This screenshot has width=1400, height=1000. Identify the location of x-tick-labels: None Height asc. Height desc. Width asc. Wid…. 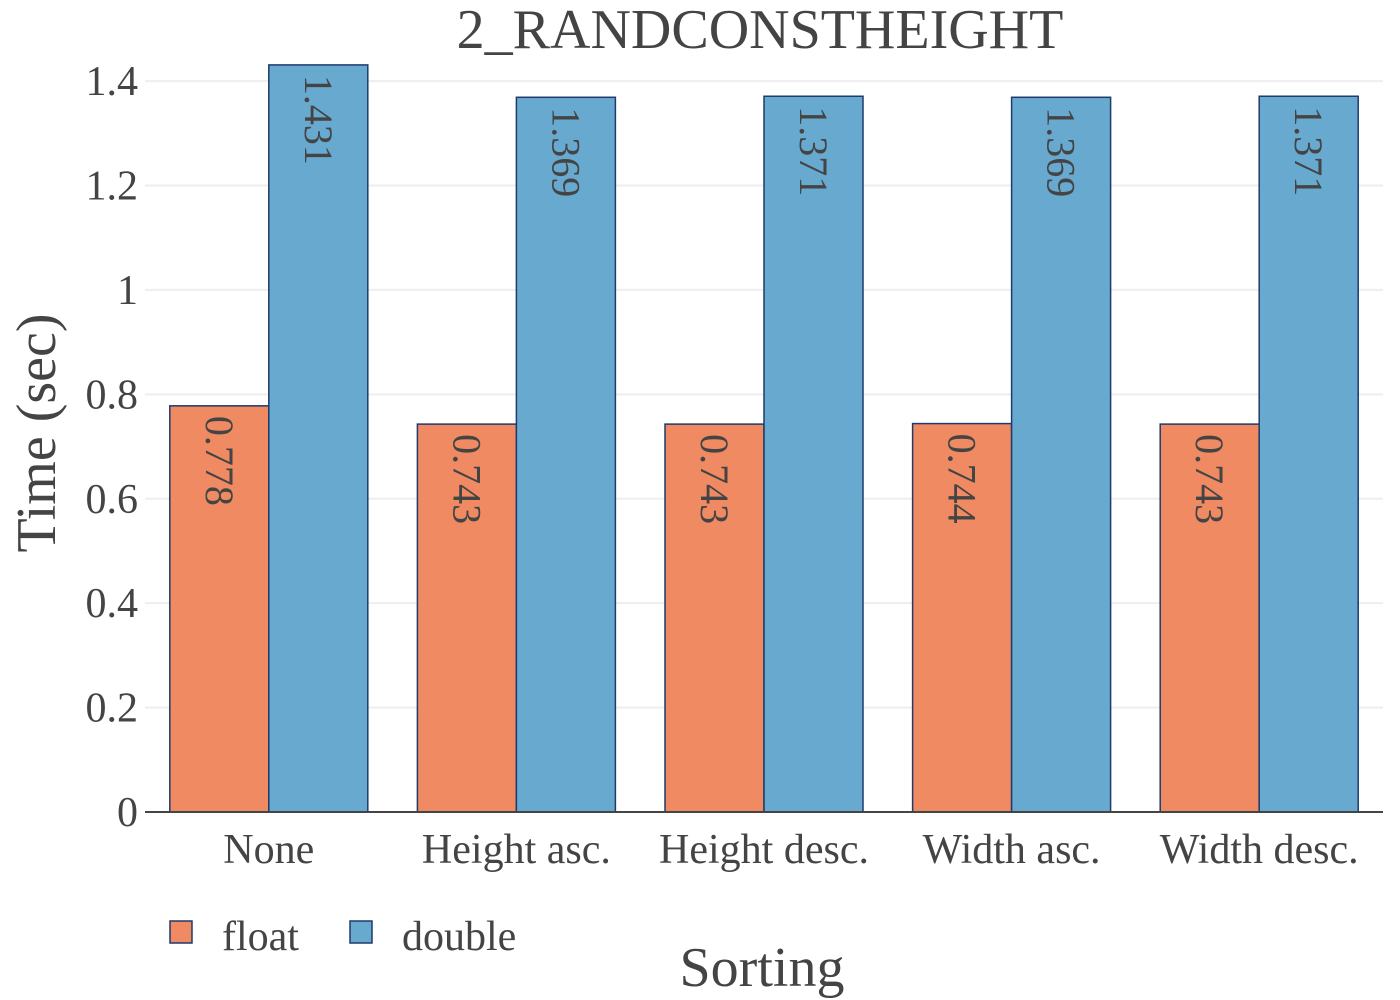
(790, 850).